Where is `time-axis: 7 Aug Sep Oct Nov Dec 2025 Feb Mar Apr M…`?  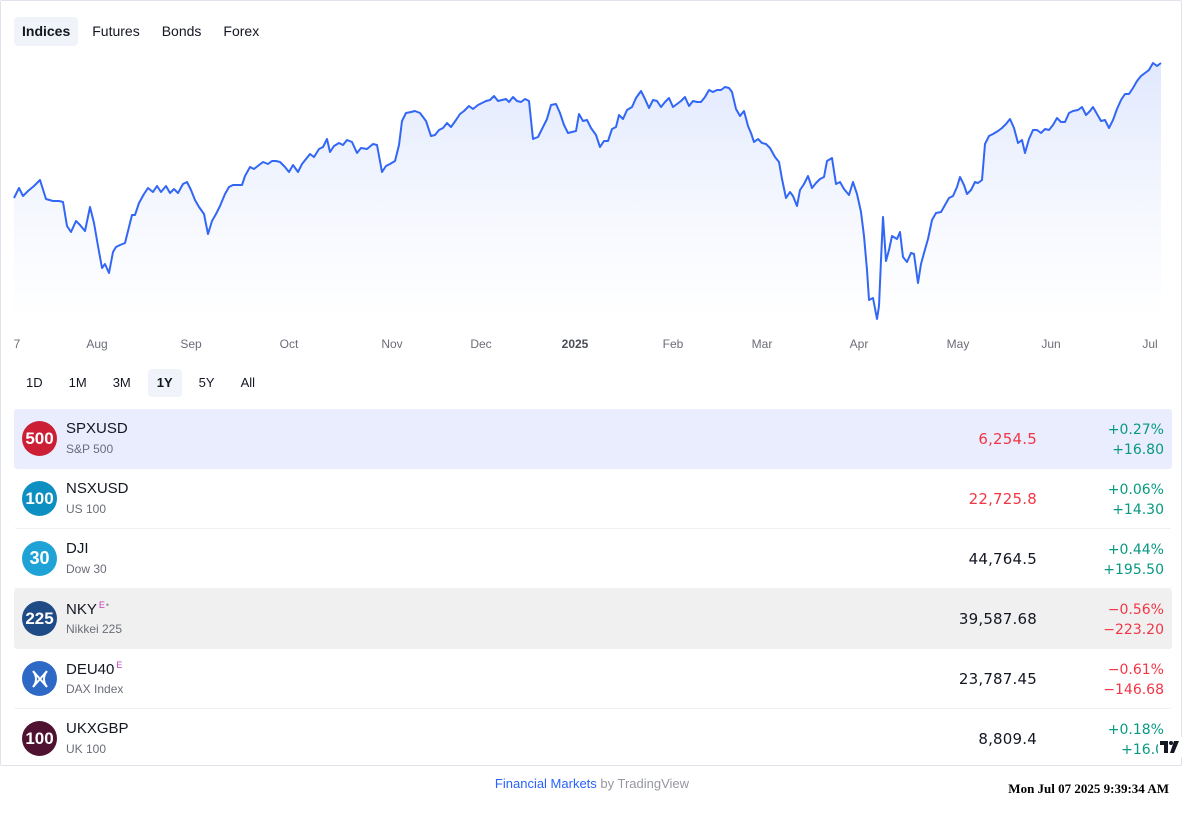 time-axis: 7 Aug Sep Oct Nov Dec 2025 Feb Mar Apr M… is located at coordinates (591, 347).